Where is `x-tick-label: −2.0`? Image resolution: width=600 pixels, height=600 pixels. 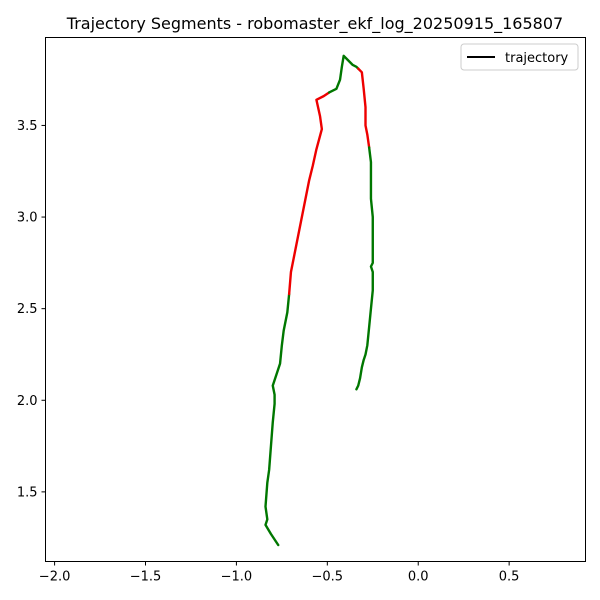
x-tick-label: −2.0 is located at coordinates (55, 577).